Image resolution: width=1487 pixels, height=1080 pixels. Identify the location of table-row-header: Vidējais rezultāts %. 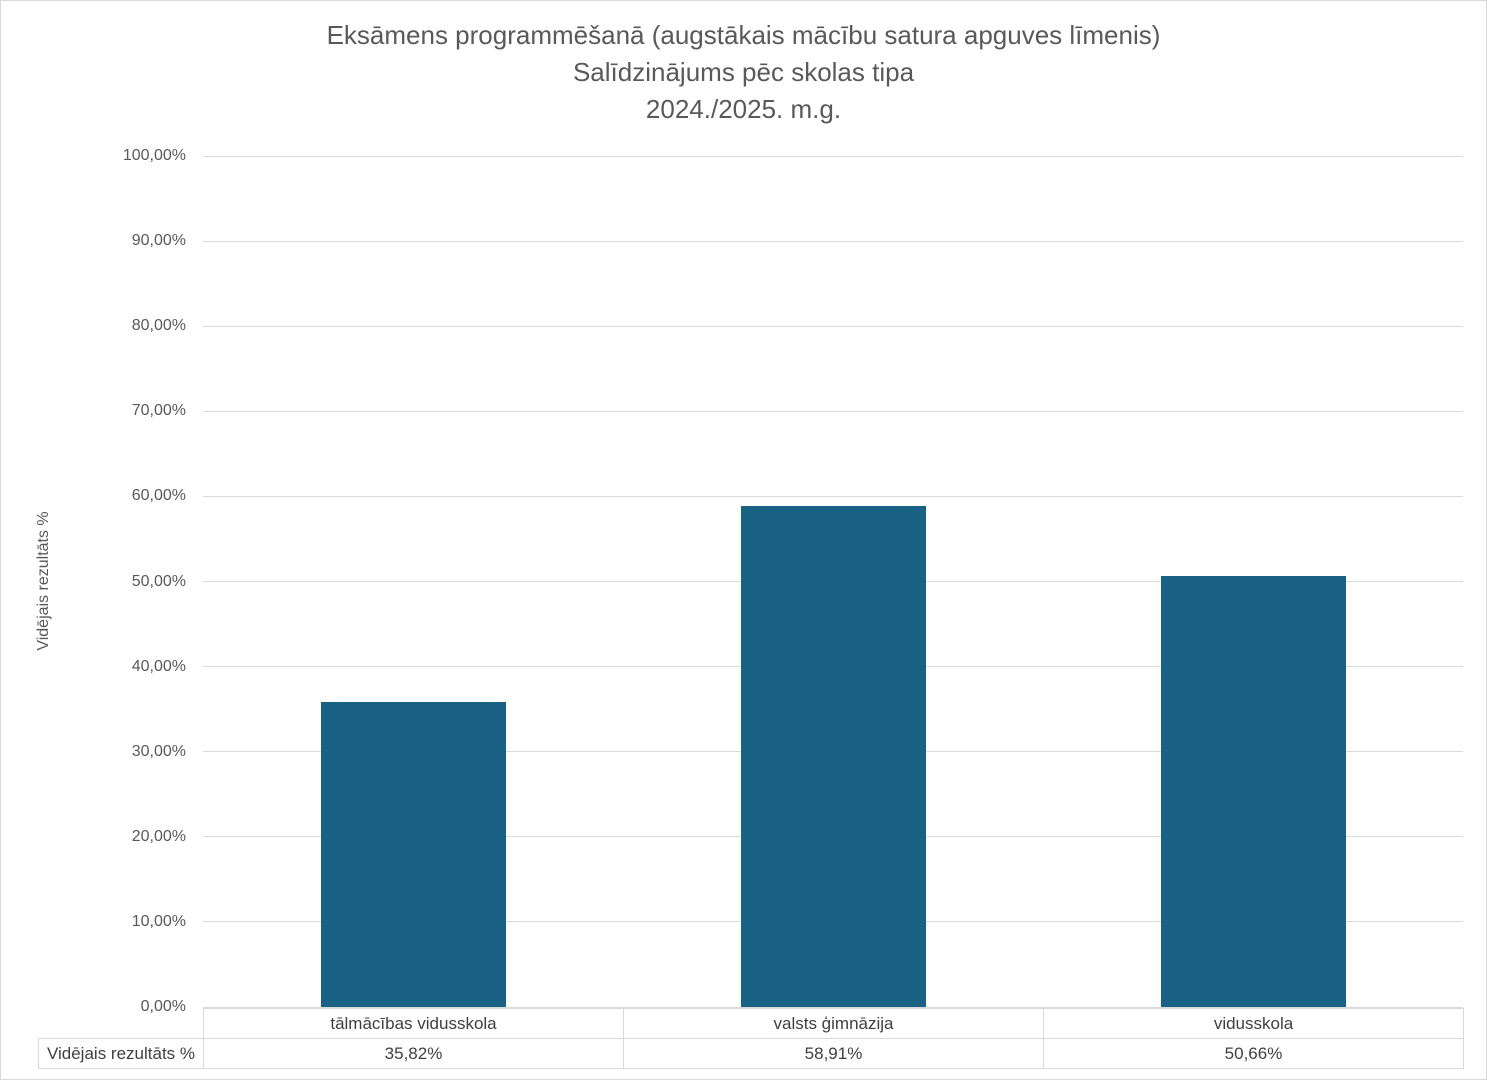
(121, 1053).